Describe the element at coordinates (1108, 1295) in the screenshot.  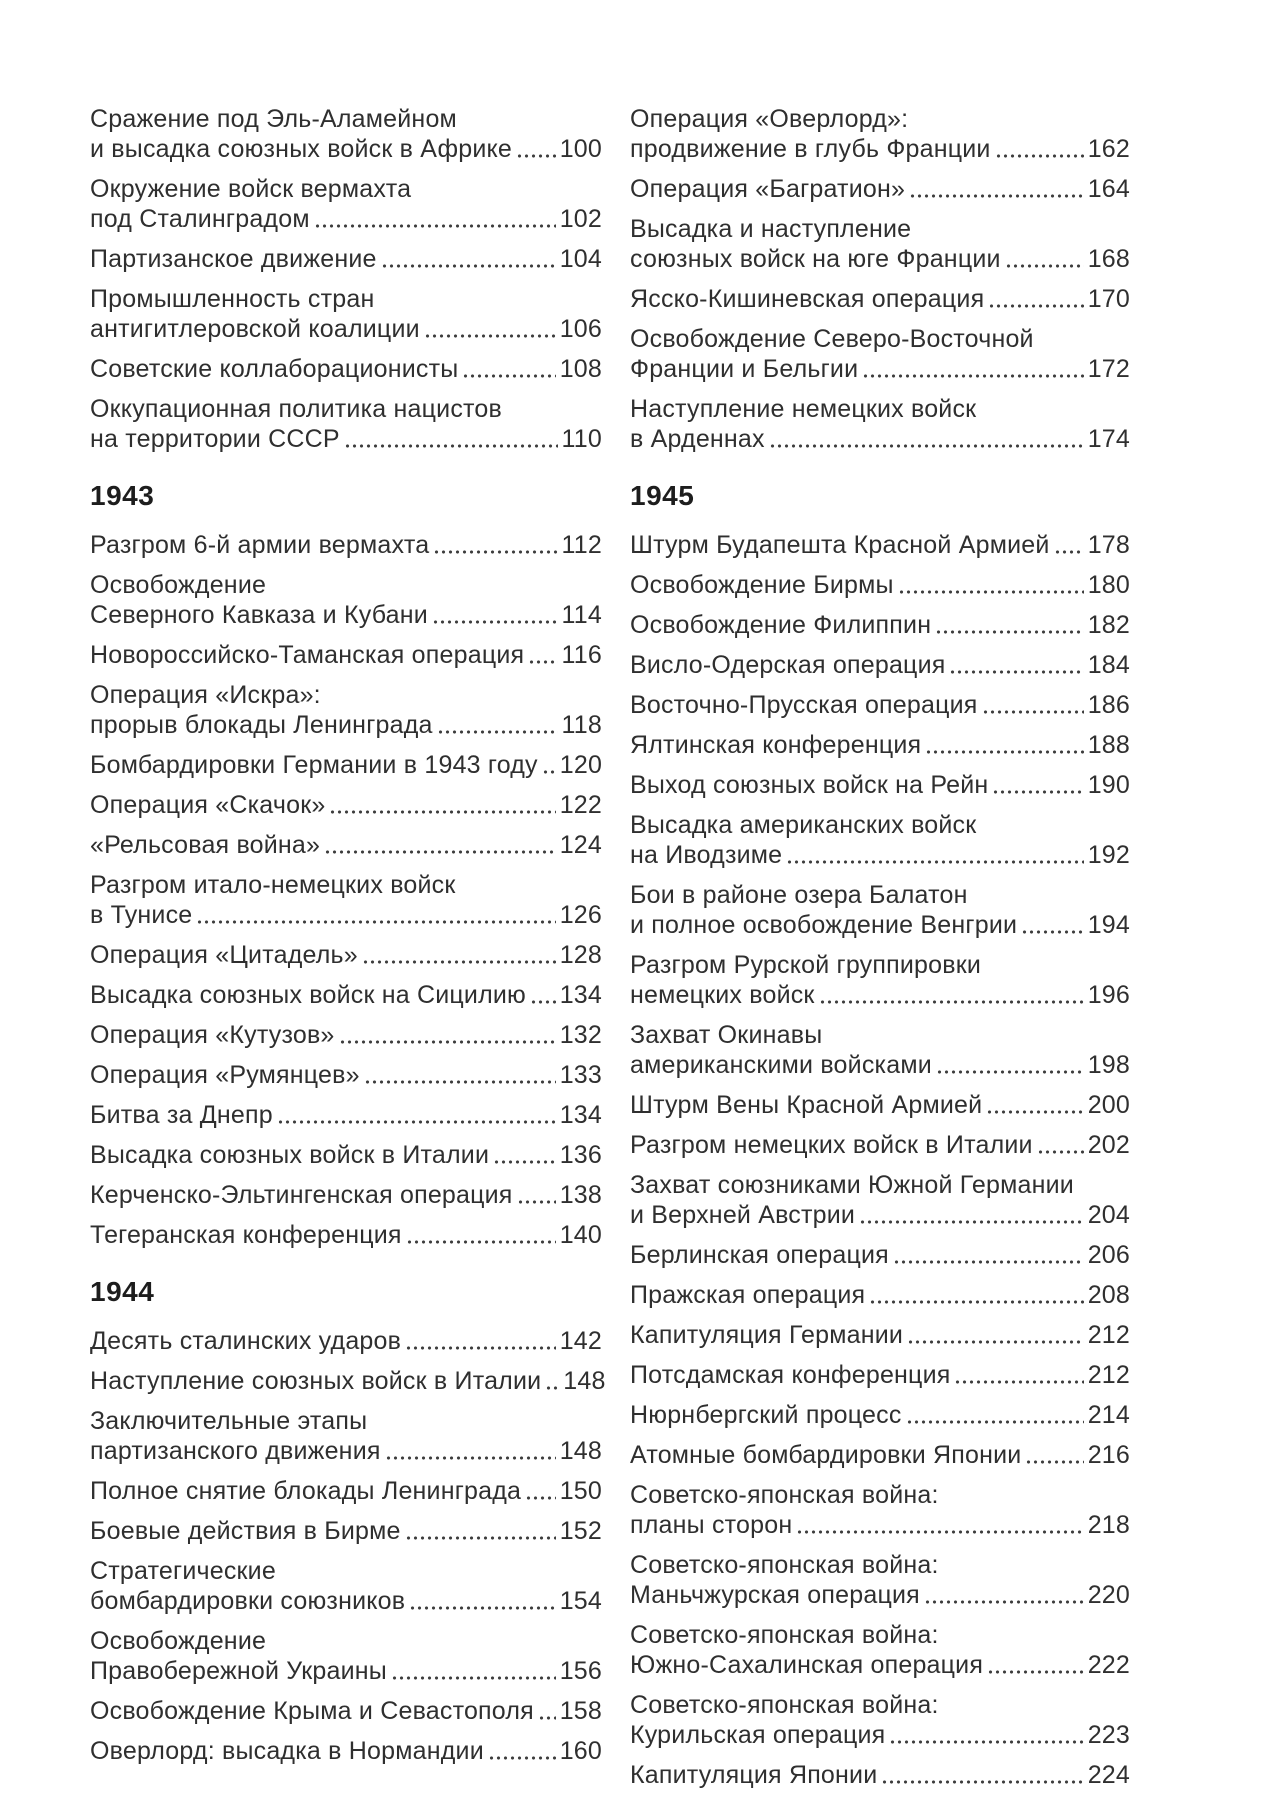
I see `toc-page-number: 208` at that location.